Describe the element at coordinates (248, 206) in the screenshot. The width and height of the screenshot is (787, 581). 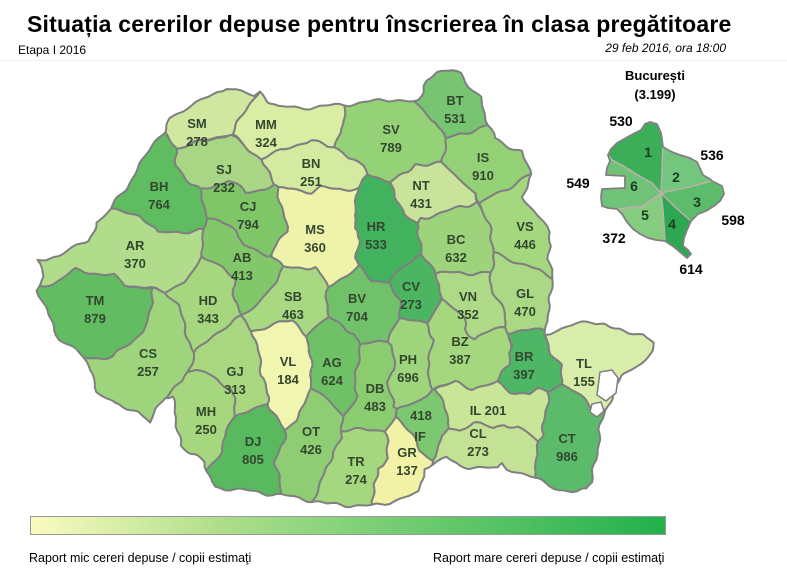
I see `svg-text: CJ` at that location.